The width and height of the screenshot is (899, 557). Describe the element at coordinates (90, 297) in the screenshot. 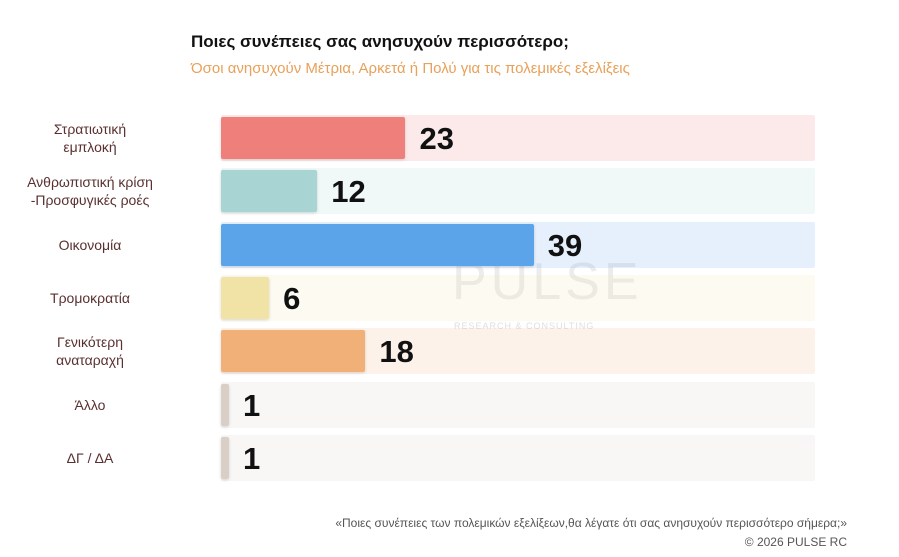

I see `category-label: Τρομοκρατία` at that location.